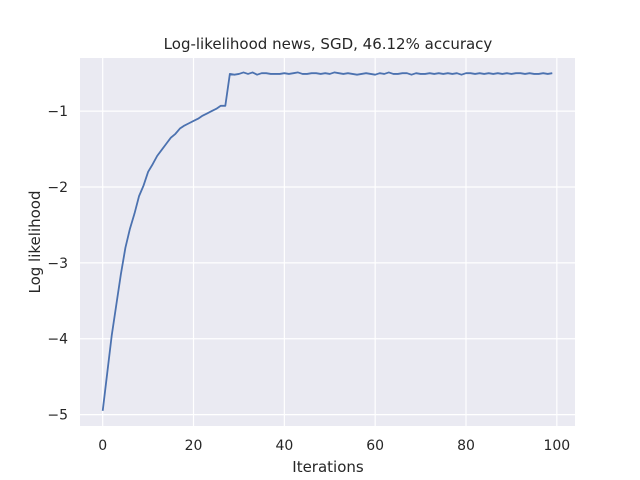 This screenshot has height=480, width=640. I want to click on x-tick-label: 80, so click(466, 446).